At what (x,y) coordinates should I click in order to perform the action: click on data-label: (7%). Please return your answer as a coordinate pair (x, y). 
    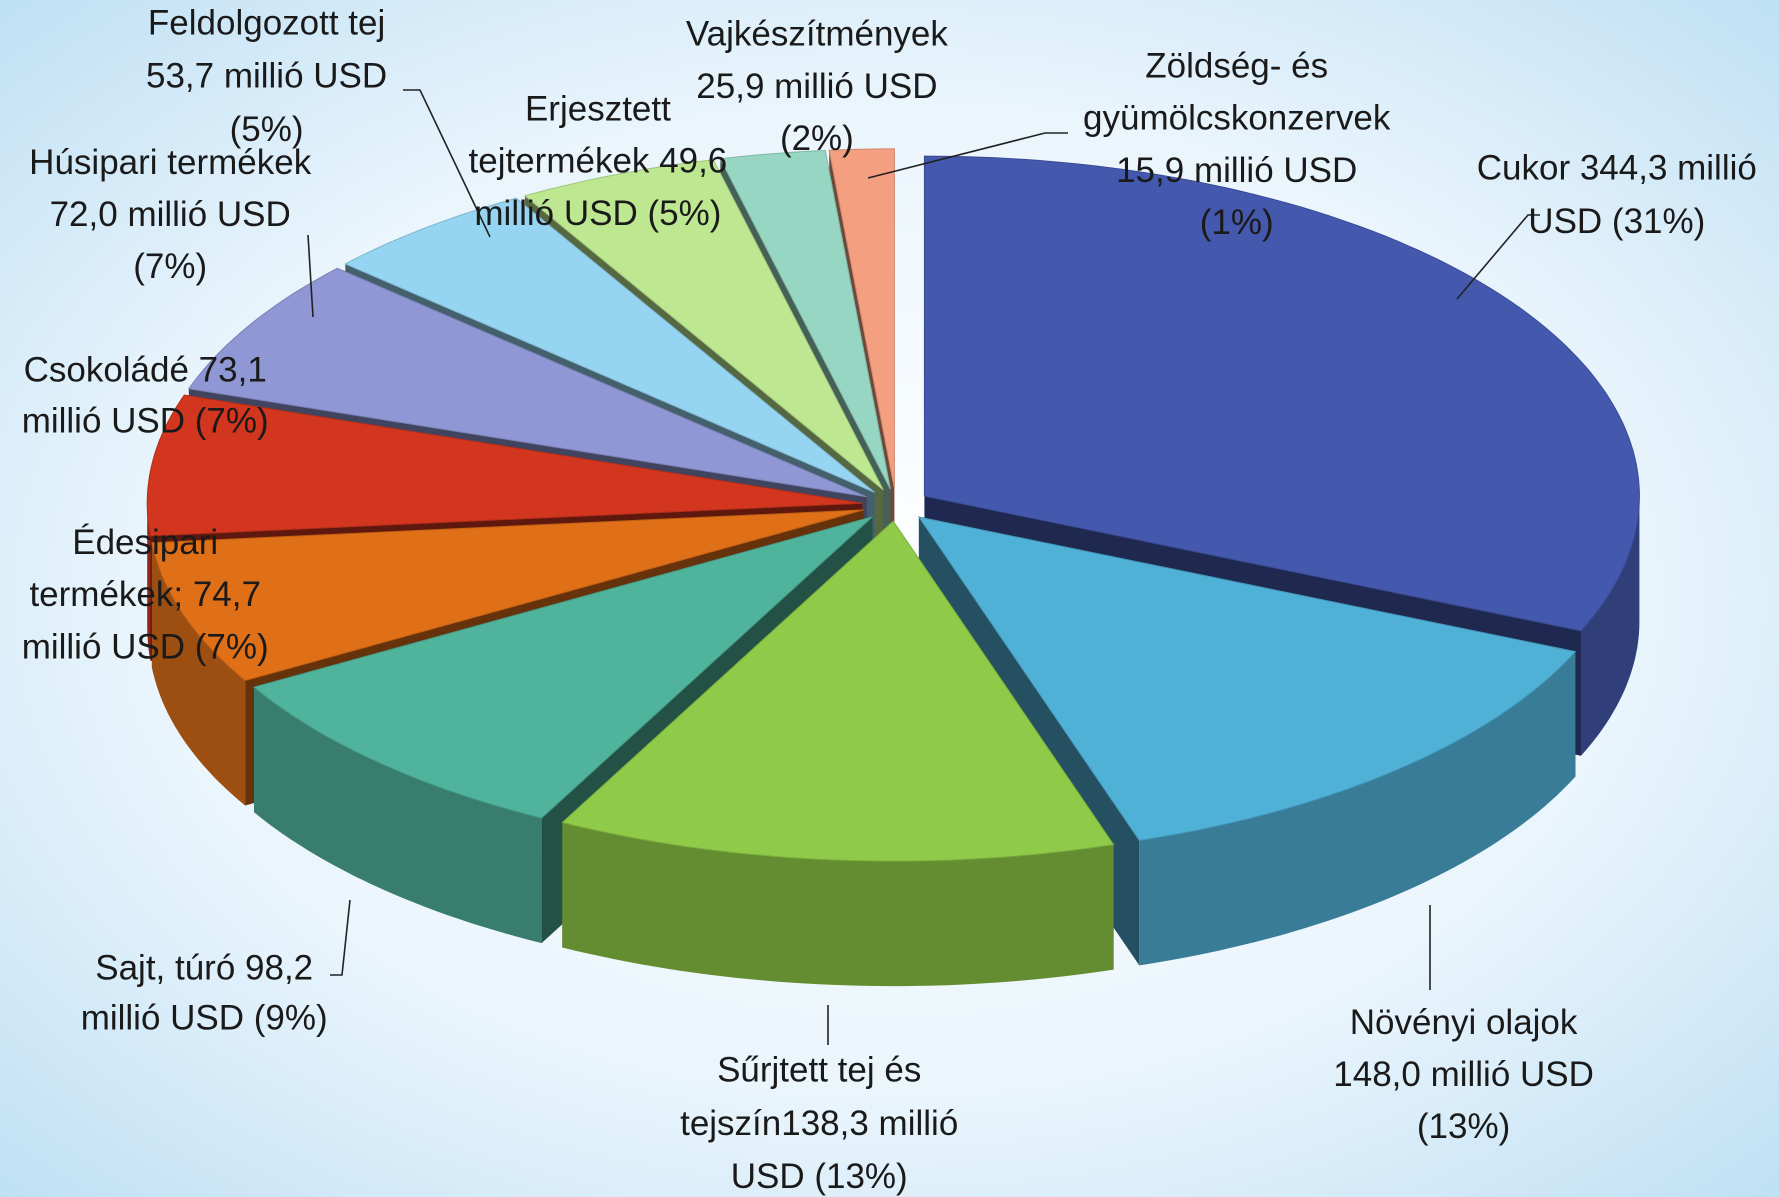
    Looking at the image, I should click on (170, 266).